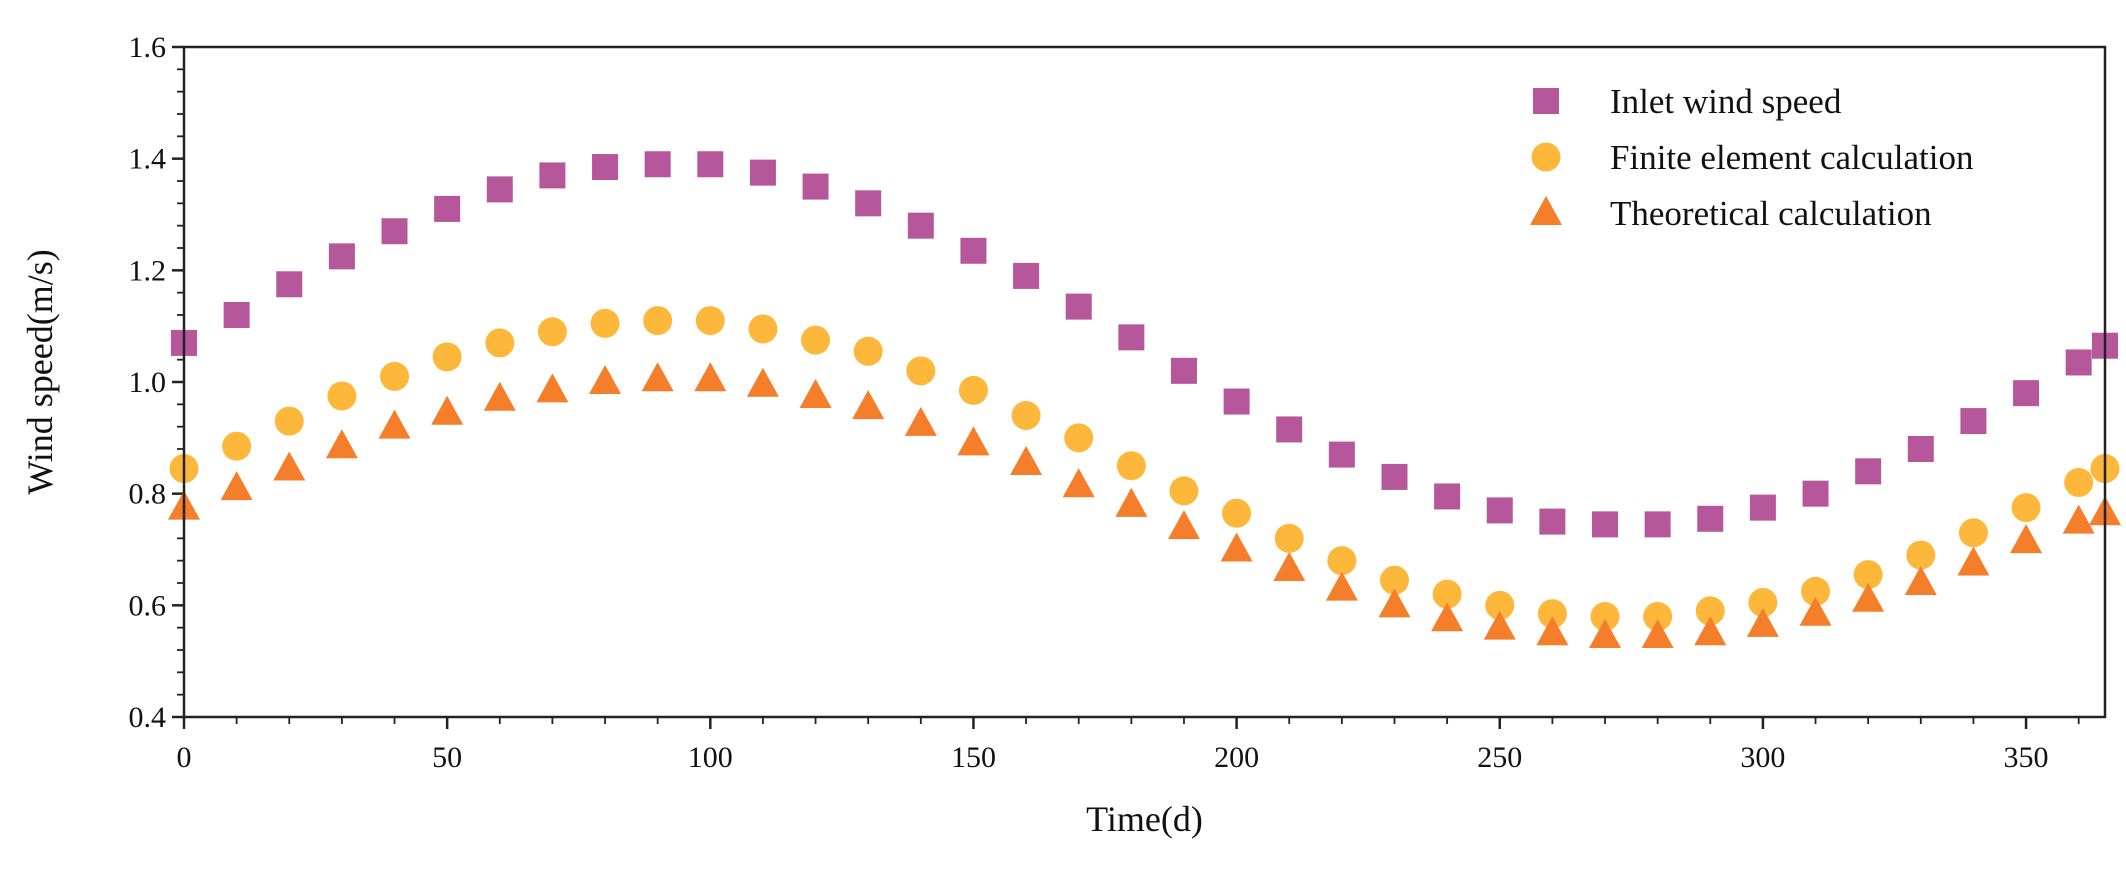  I want to click on y-tick-label: 0.8, so click(148, 494).